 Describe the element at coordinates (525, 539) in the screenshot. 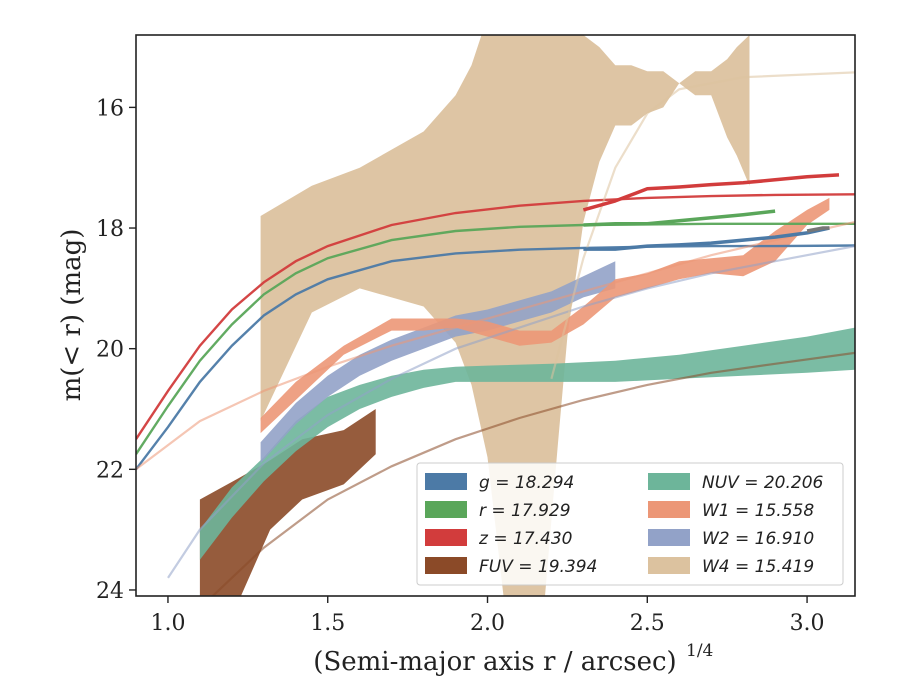

I see `legend-label: z = 17.430` at that location.